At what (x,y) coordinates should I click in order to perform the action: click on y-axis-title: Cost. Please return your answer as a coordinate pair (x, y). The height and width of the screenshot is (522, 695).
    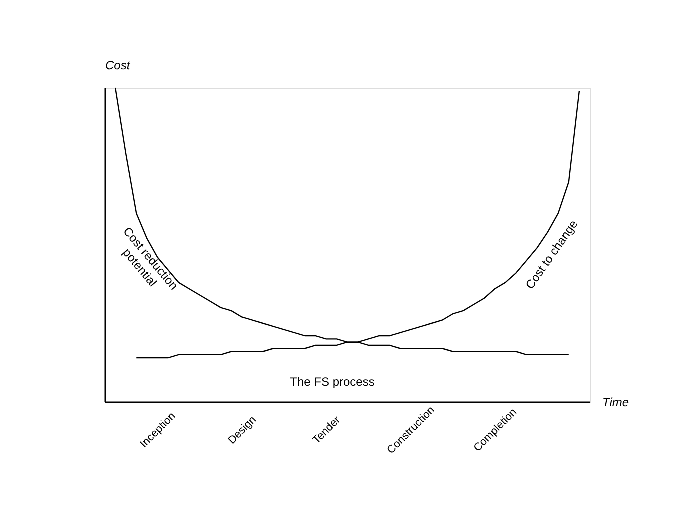
    Looking at the image, I should click on (118, 65).